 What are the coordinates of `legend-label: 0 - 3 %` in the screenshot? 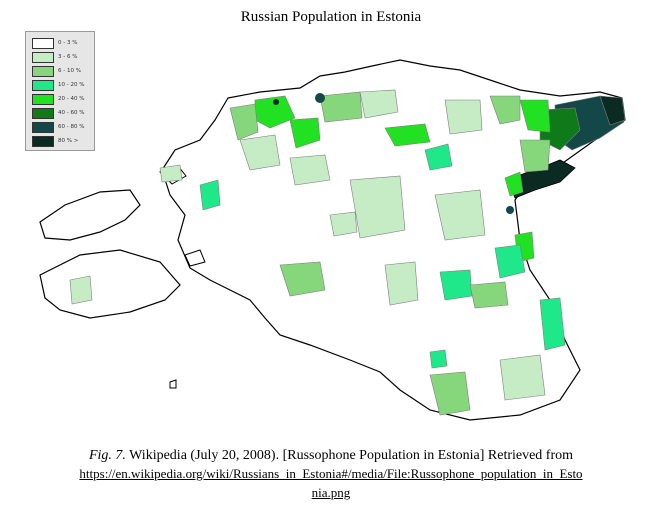 It's located at (68, 43).